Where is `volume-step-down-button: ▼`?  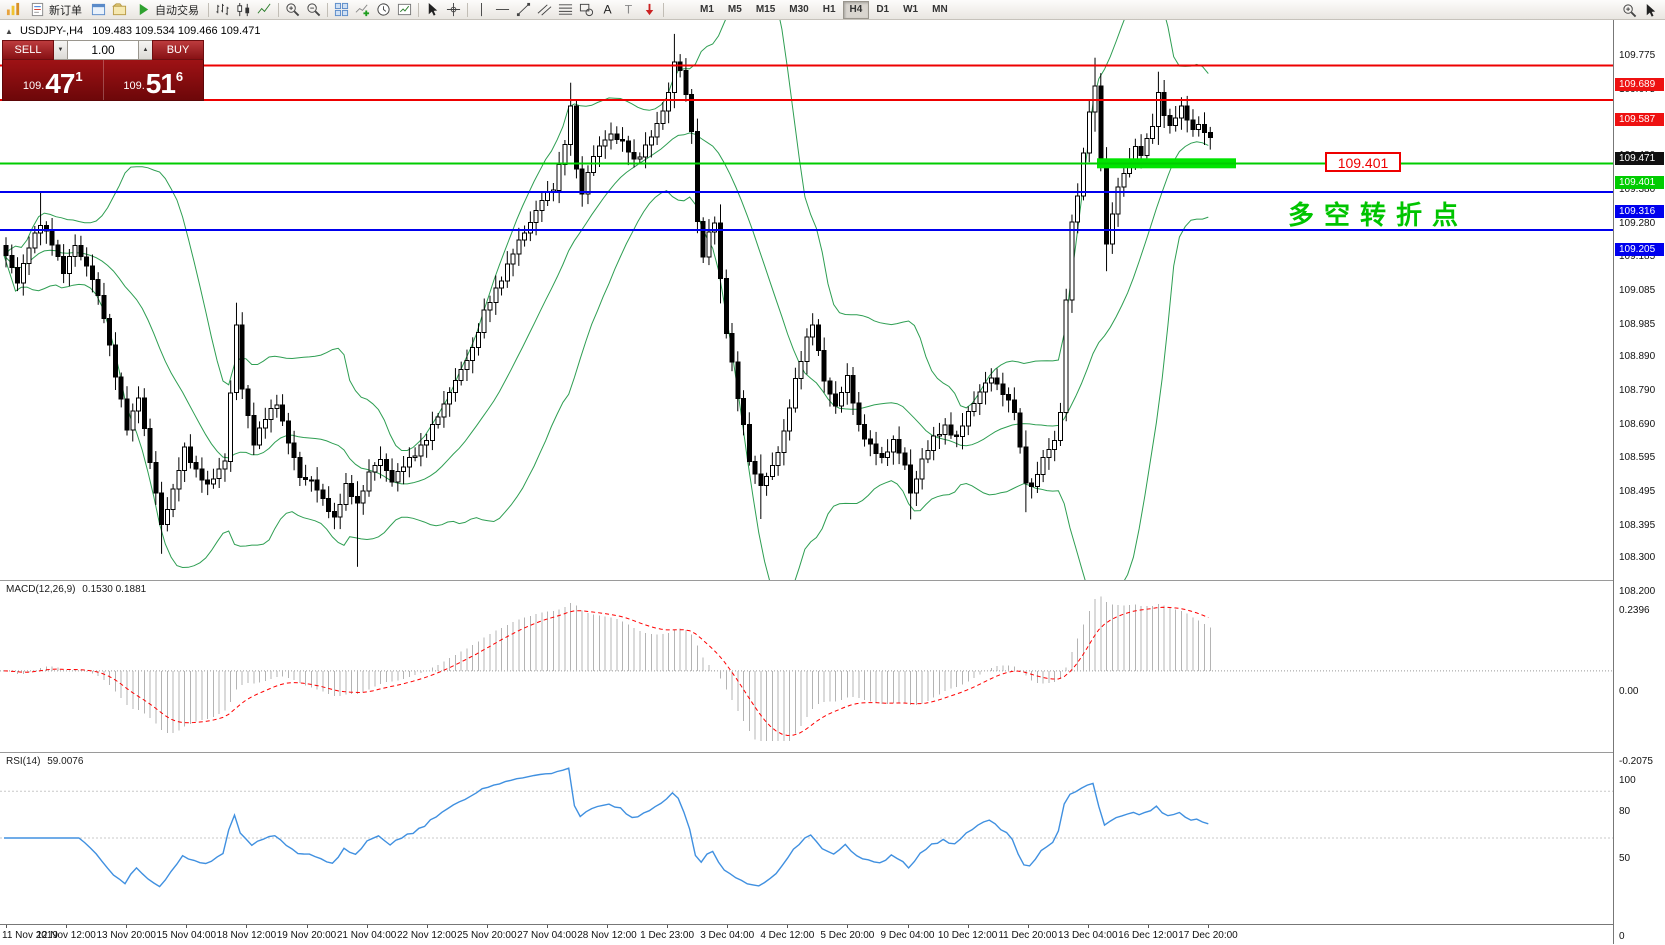 volume-step-down-button: ▼ is located at coordinates (60, 50).